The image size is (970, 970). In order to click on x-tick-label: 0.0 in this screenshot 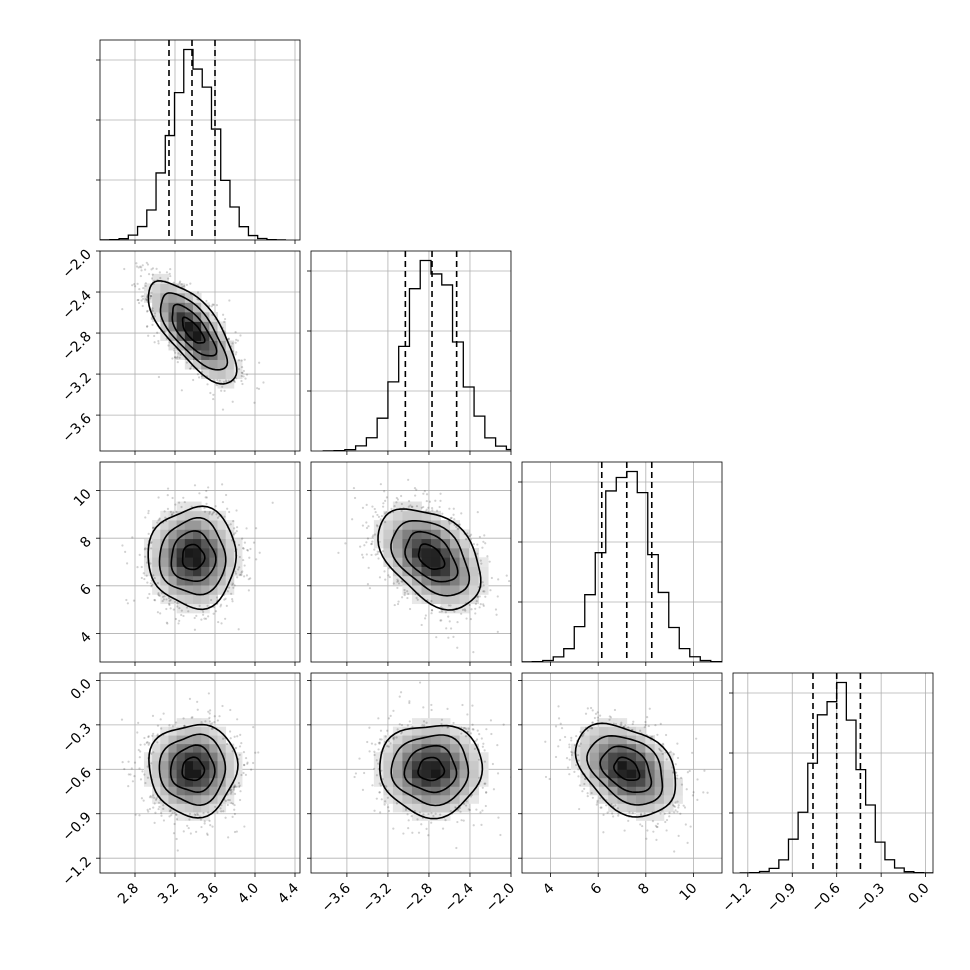, I will do `click(919, 893)`.